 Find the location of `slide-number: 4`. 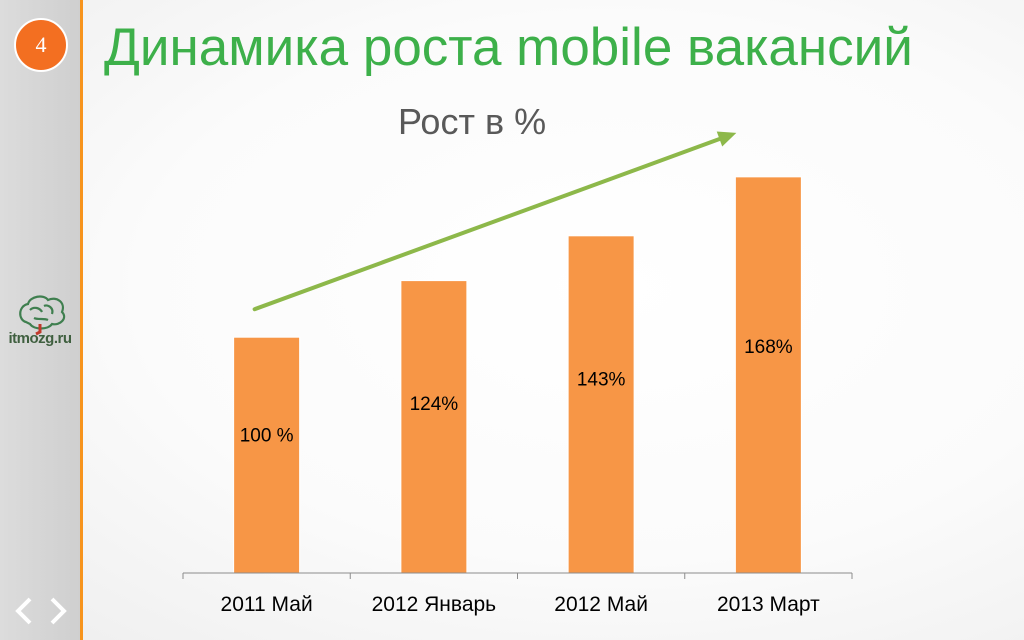

slide-number: 4 is located at coordinates (41, 44).